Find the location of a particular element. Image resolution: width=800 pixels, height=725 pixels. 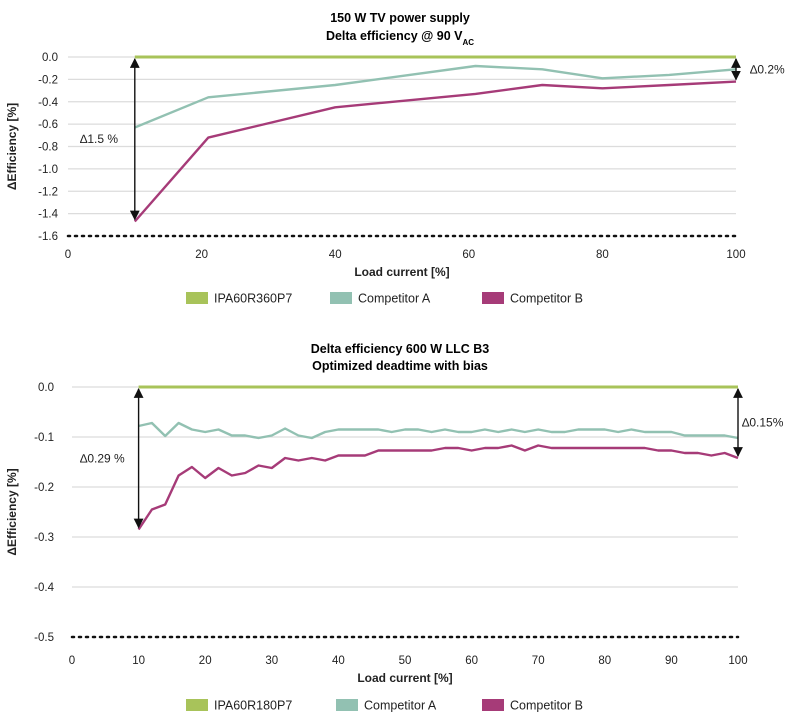

chart1-y-tick-label: 0.0 is located at coordinates (50, 58).